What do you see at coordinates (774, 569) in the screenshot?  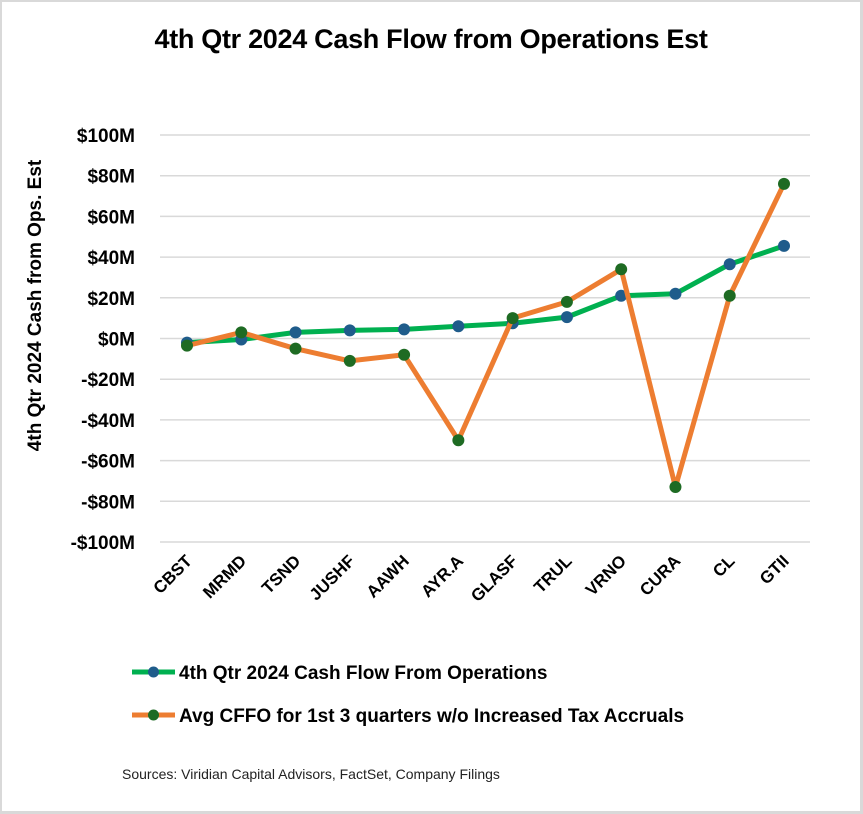 I see `x-tick-label: GTII` at bounding box center [774, 569].